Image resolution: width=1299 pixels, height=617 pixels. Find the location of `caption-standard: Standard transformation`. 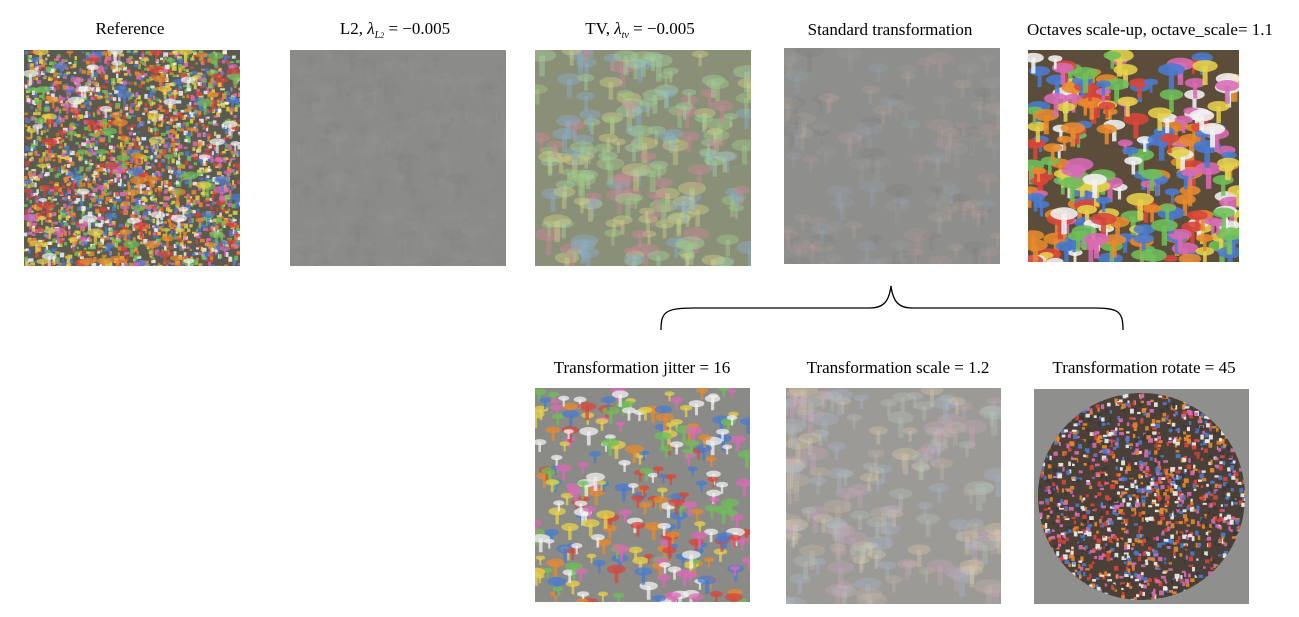

caption-standard: Standard transformation is located at coordinates (890, 29).